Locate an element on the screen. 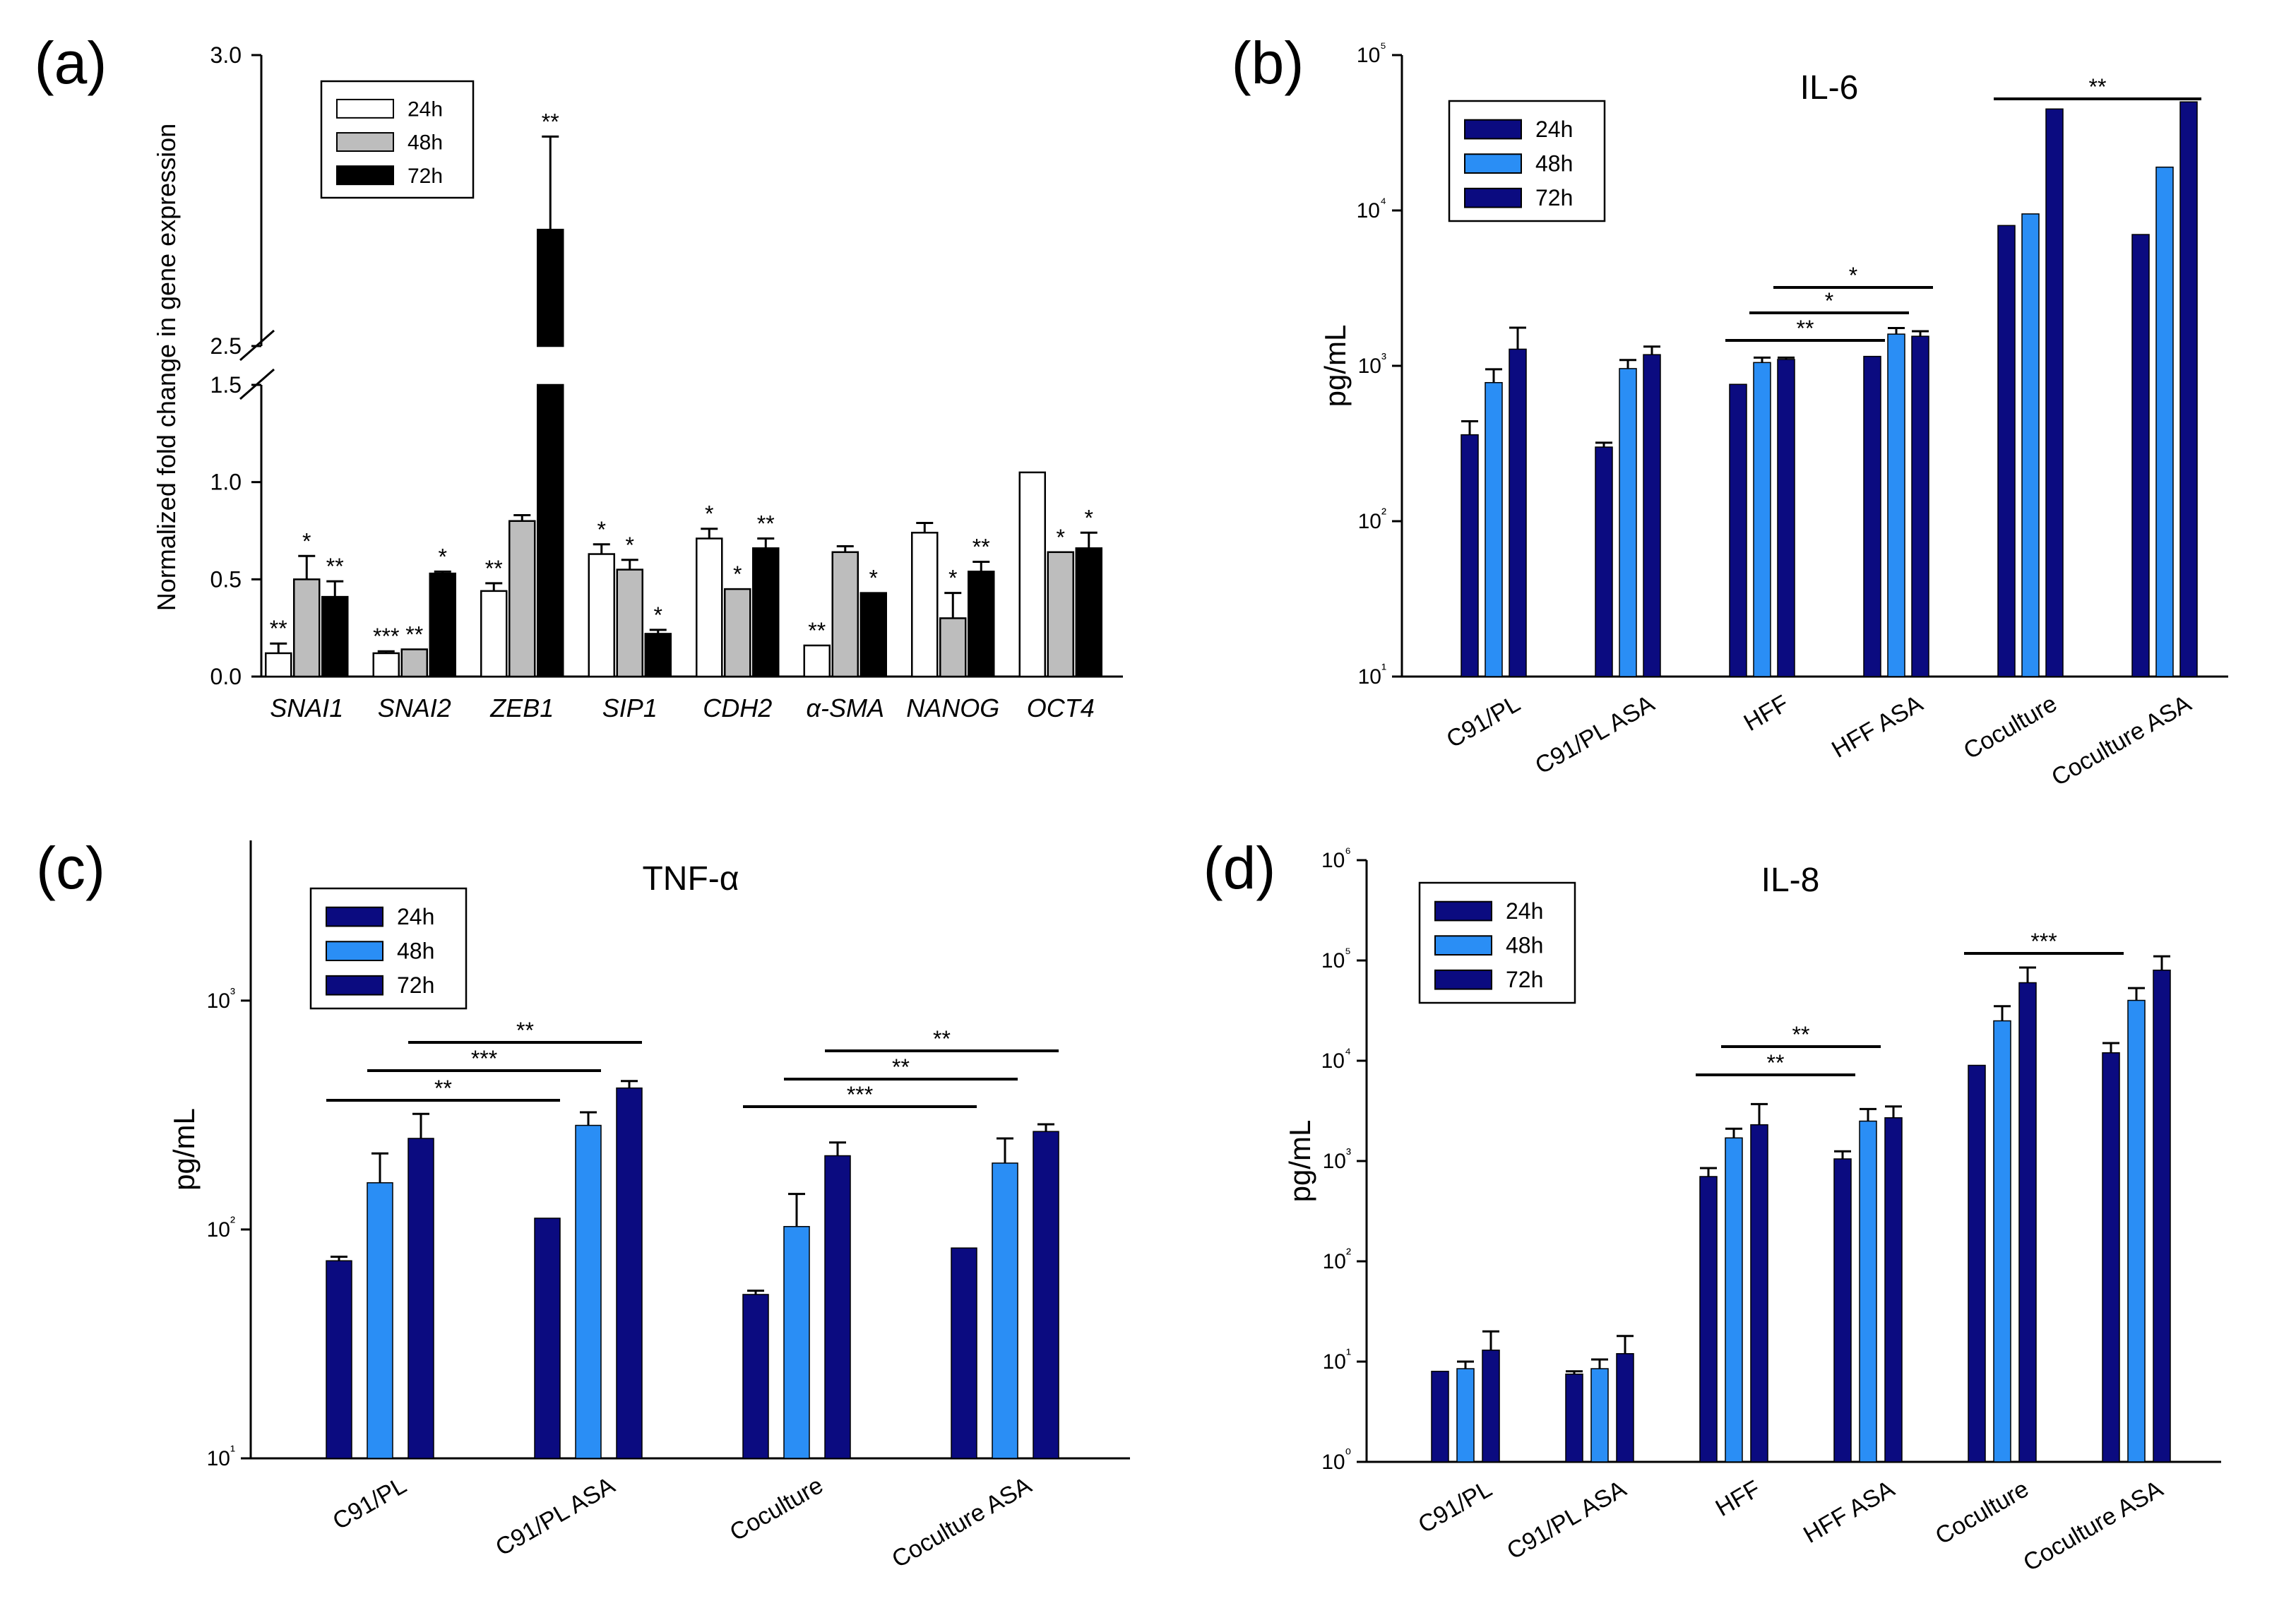 The width and height of the screenshot is (2296, 1601). chart-title-b: IL-6 is located at coordinates (1829, 88).